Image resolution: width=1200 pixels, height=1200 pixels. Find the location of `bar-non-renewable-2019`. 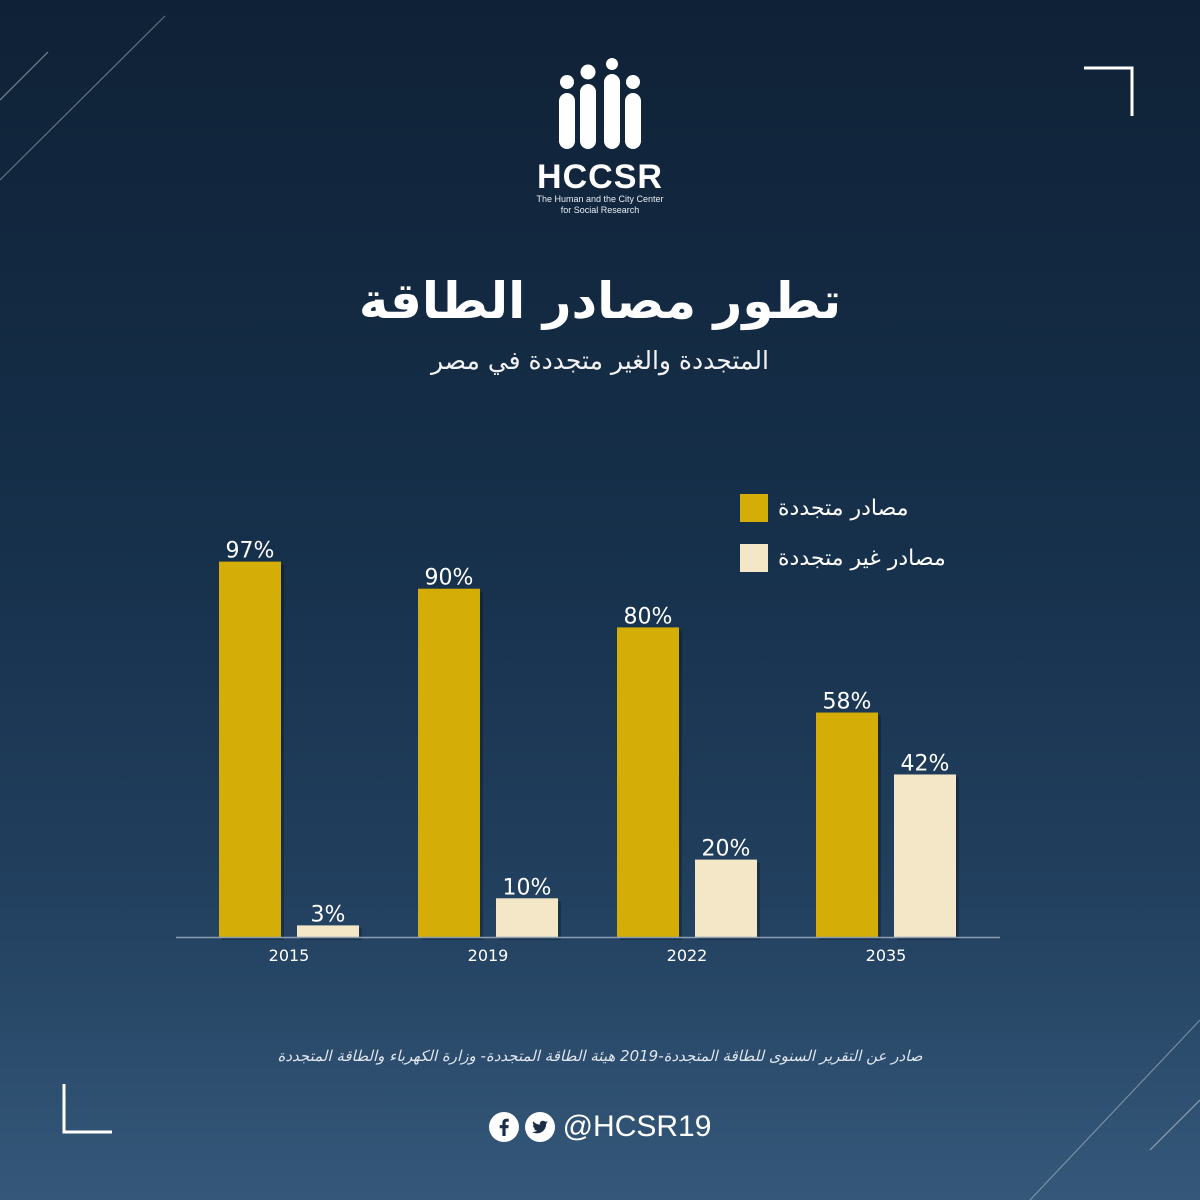

bar-non-renewable-2019 is located at coordinates (527, 917).